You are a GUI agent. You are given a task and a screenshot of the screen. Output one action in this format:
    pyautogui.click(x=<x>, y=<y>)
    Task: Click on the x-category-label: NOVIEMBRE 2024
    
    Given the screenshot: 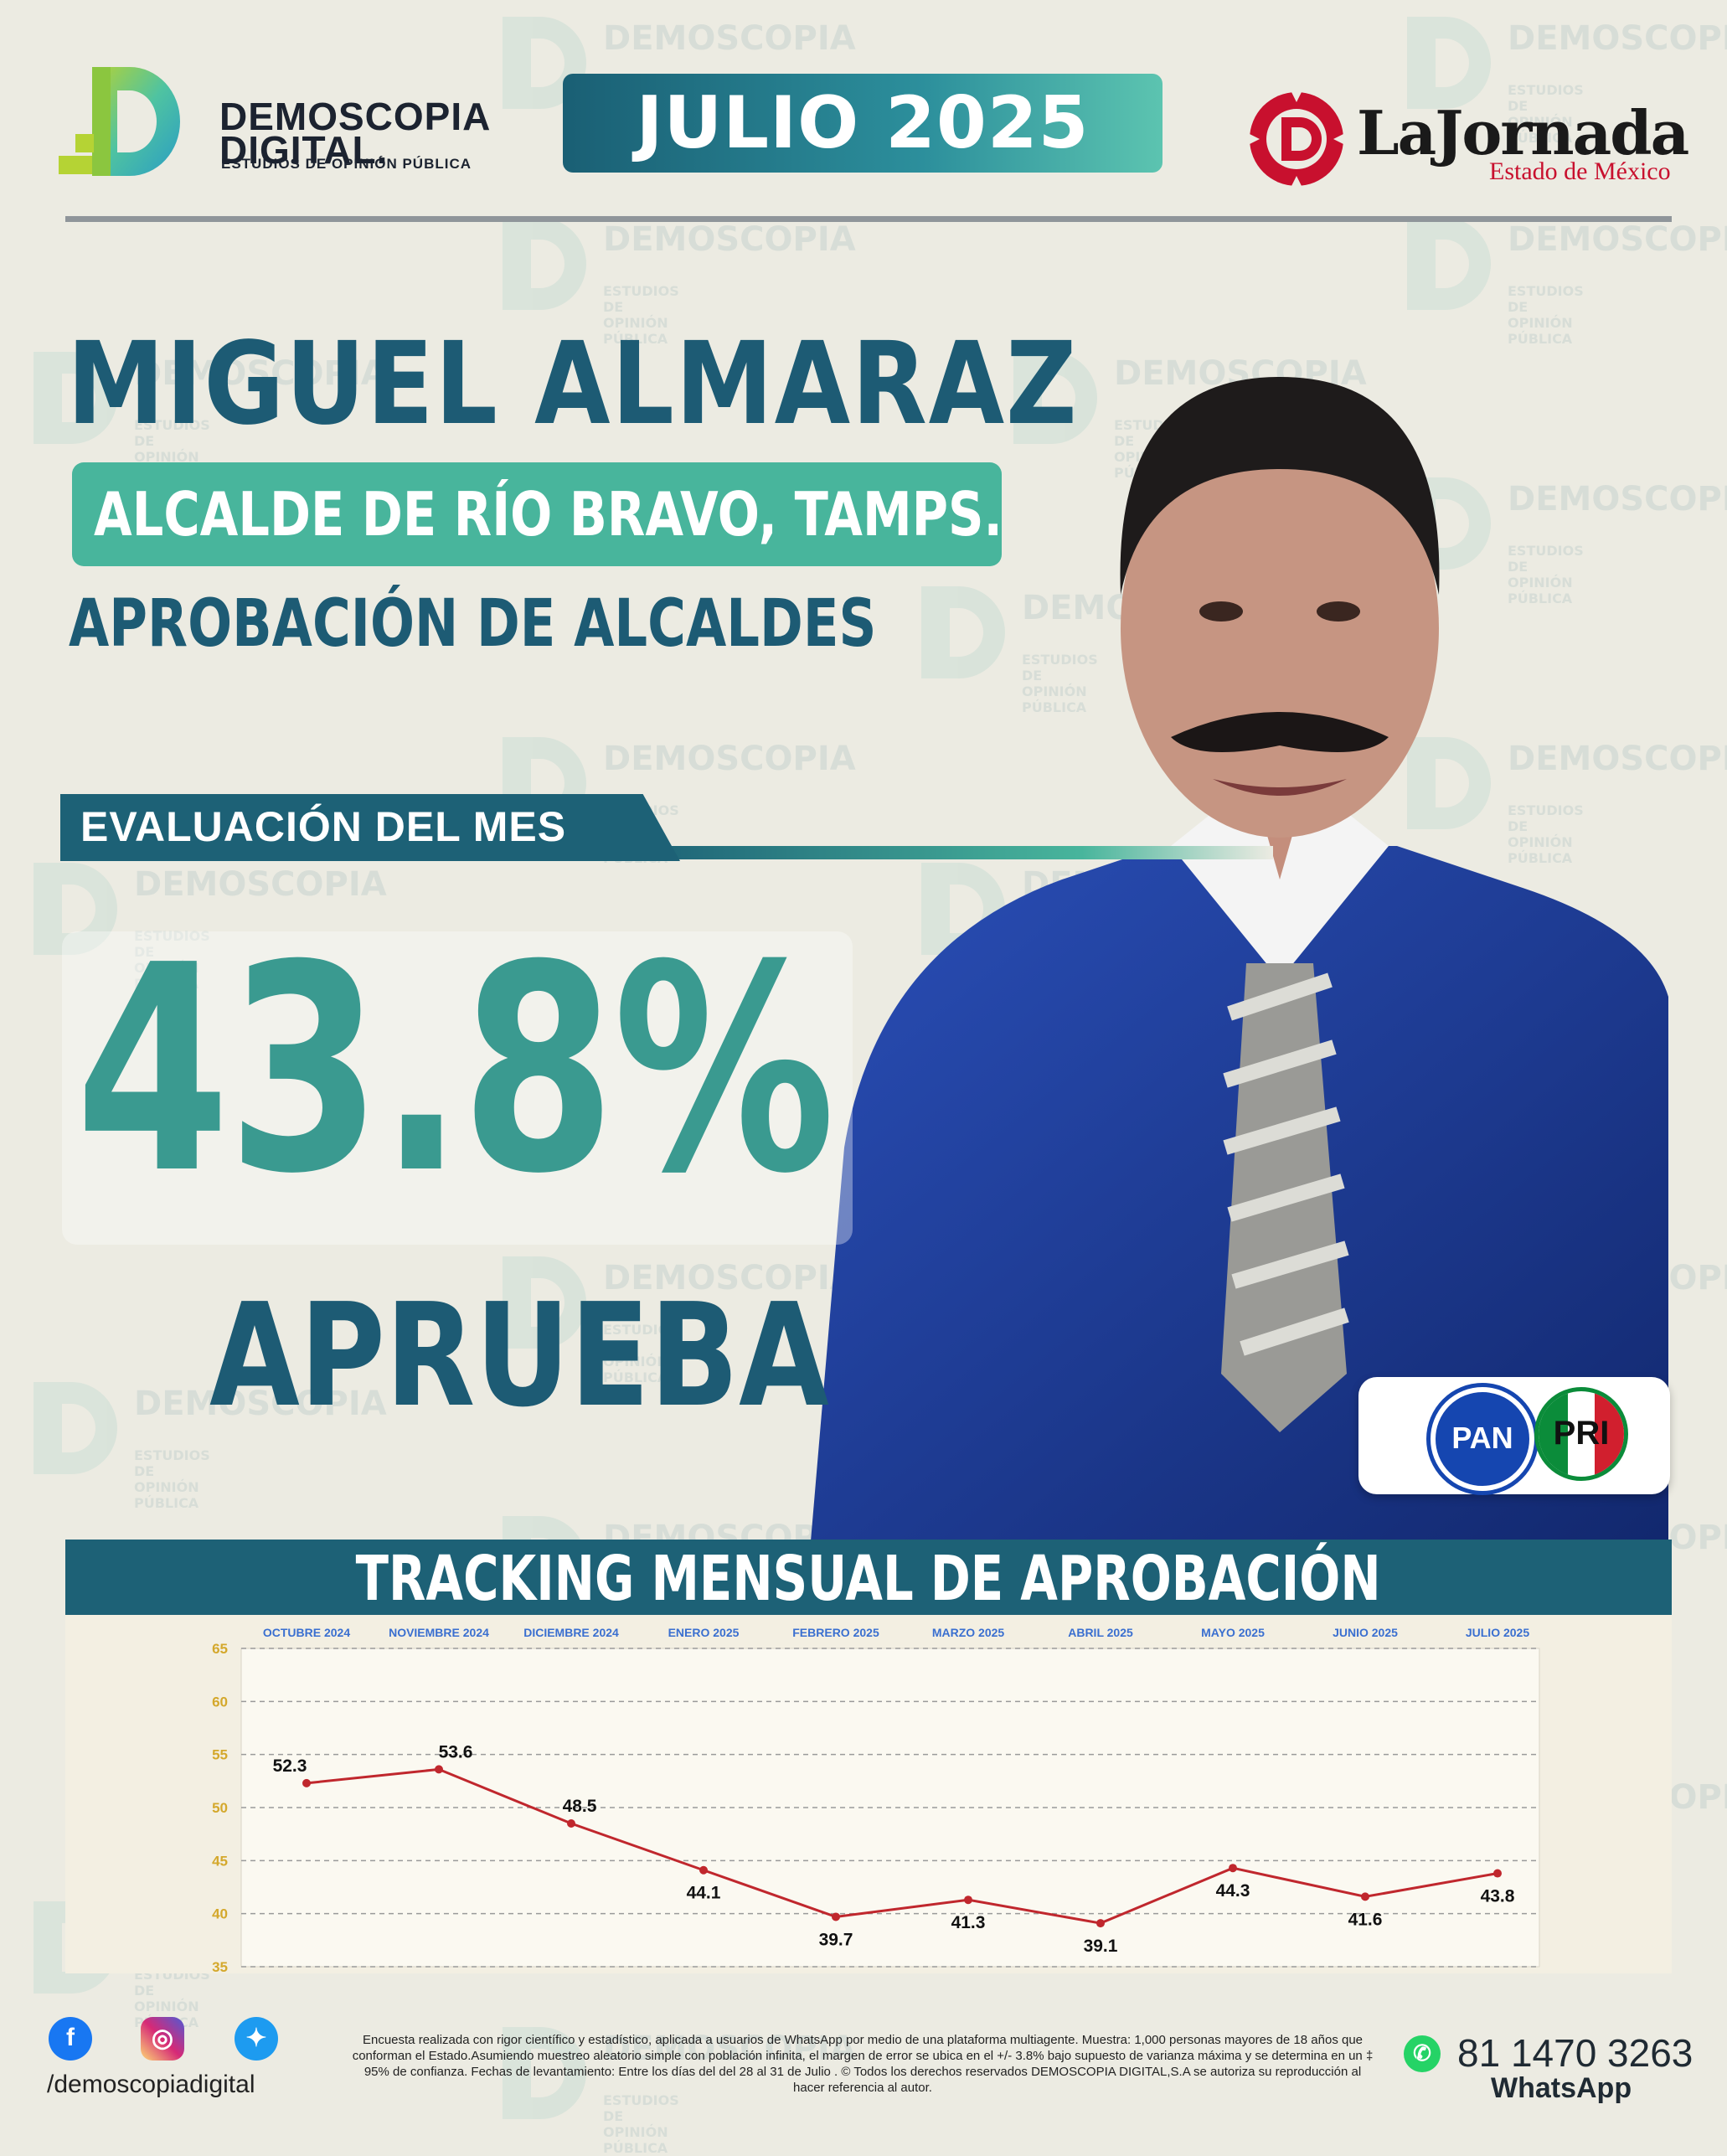 What is the action you would take?
    pyautogui.click(x=439, y=1633)
    